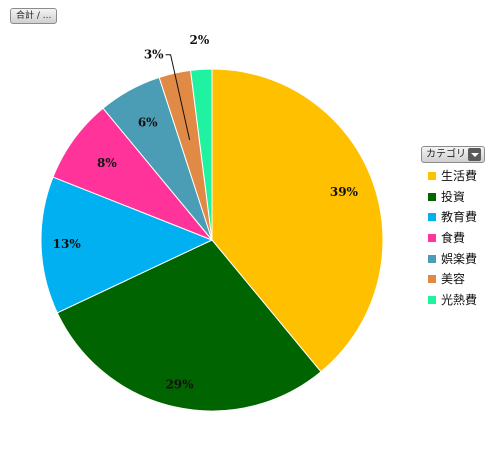 This screenshot has width=495, height=452. I want to click on legend-label: 娯楽費, so click(459, 258).